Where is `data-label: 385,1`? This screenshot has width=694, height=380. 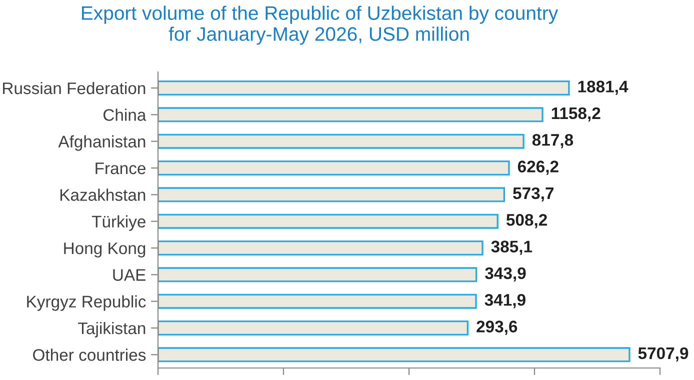
data-label: 385,1 is located at coordinates (511, 247).